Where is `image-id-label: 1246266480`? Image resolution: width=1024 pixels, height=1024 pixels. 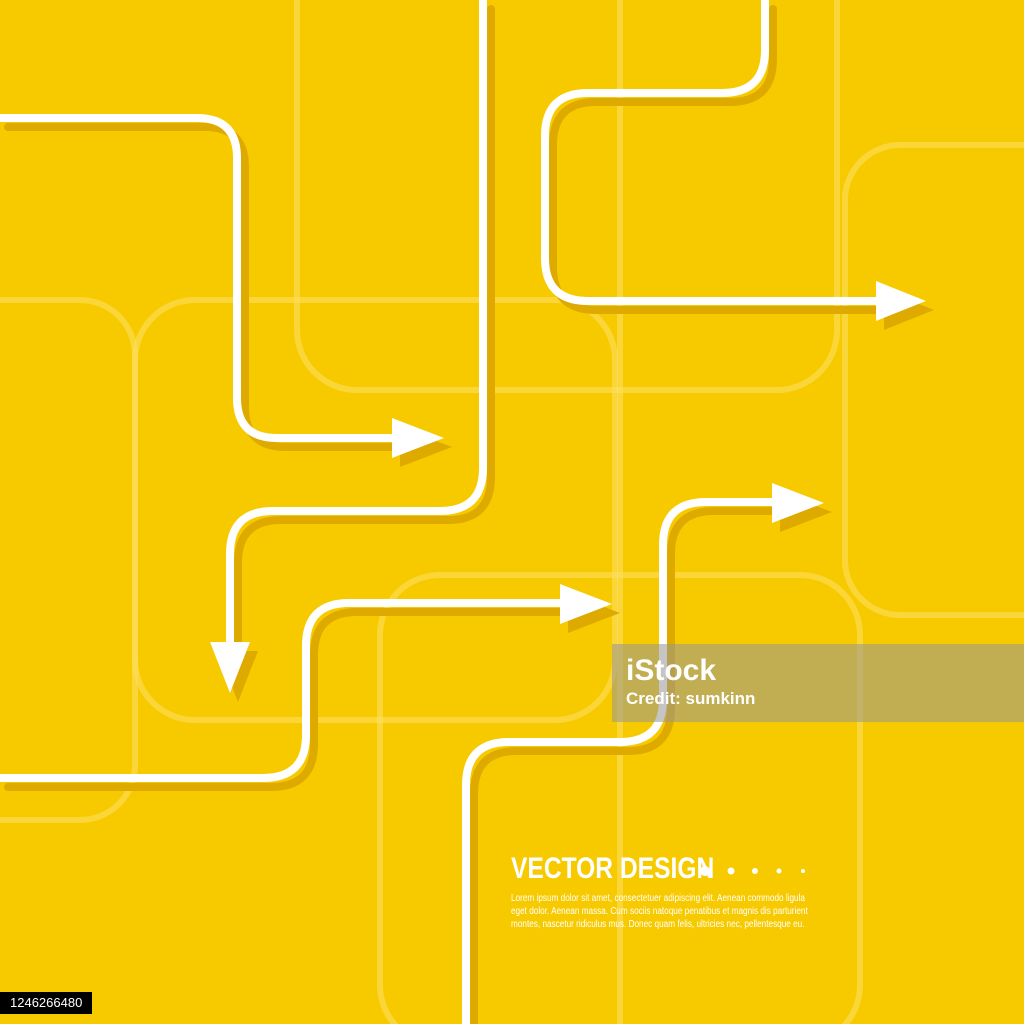 image-id-label: 1246266480 is located at coordinates (46, 1003).